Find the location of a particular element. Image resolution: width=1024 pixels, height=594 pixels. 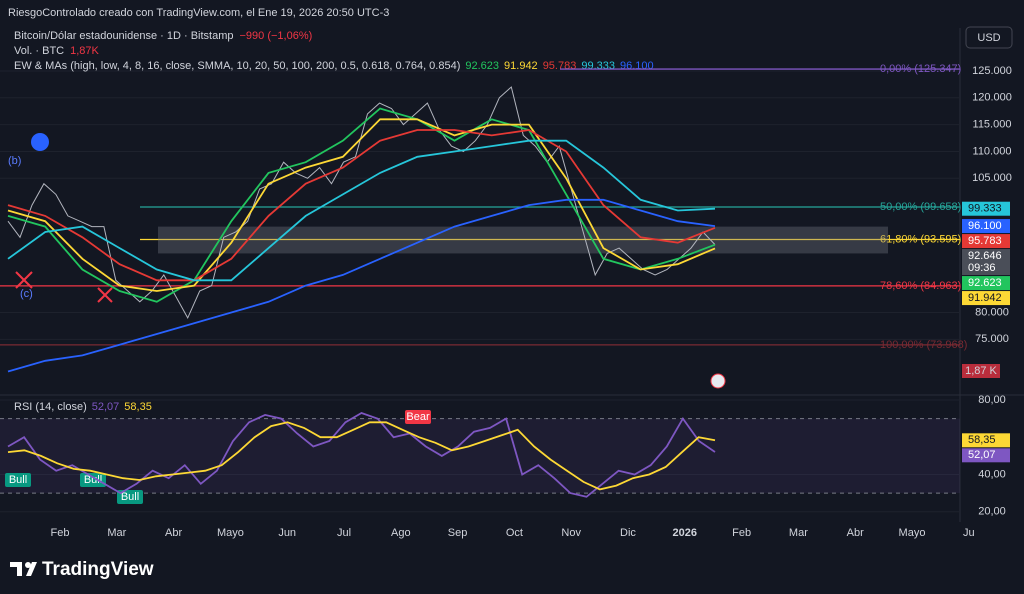

logo-dot is located at coordinates (28, 565).